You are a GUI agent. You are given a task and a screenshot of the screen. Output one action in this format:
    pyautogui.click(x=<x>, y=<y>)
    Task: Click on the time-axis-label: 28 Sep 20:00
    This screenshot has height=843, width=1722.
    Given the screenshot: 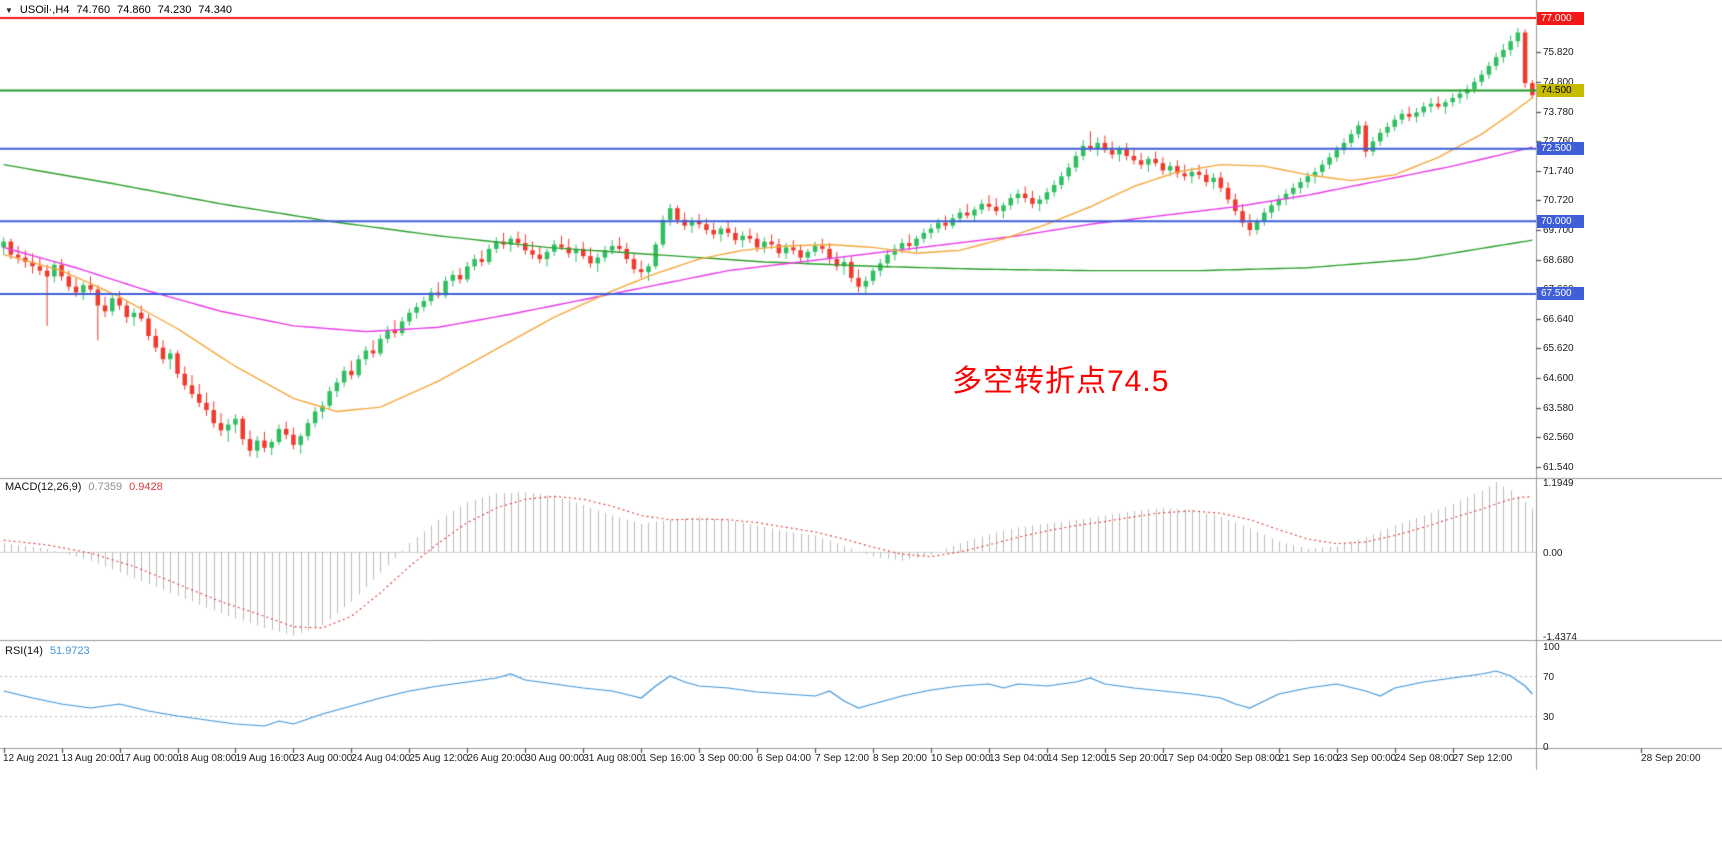 What is the action you would take?
    pyautogui.click(x=1671, y=758)
    